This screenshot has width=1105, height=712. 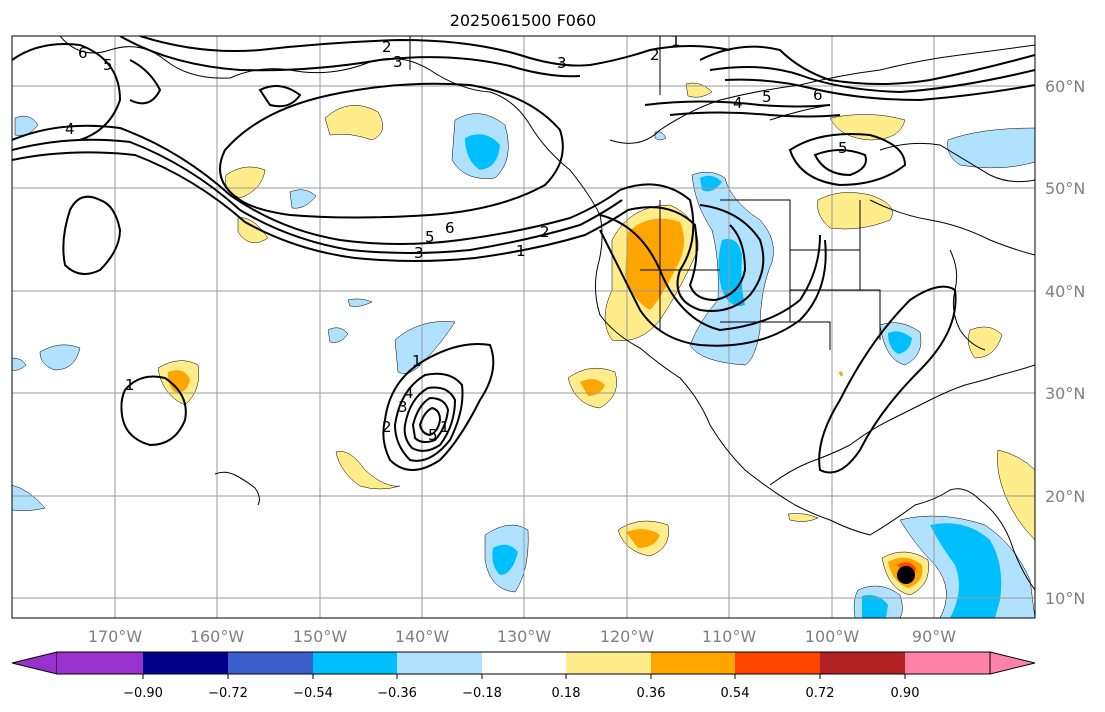 I want to click on colorbar-tick-label: −0.72, so click(x=228, y=693).